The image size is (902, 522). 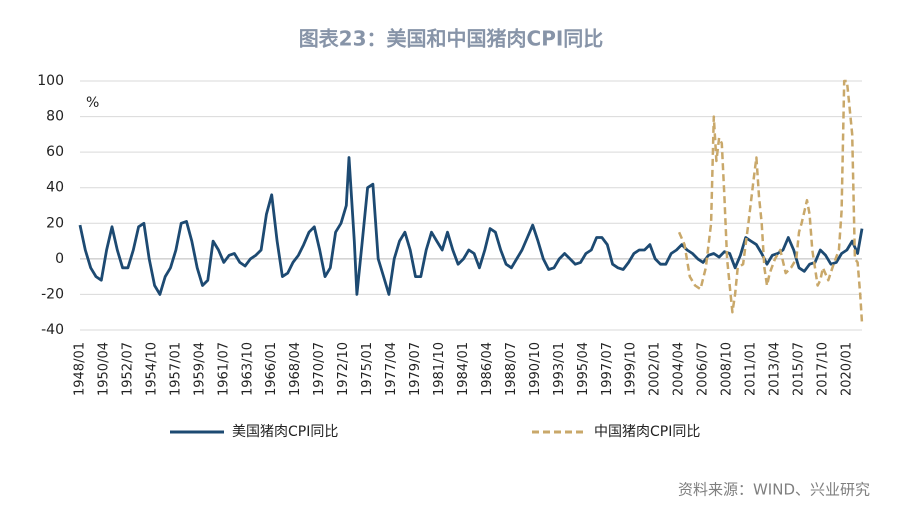 What do you see at coordinates (463, 369) in the screenshot?
I see `x-tick-label: 1984/01` at bounding box center [463, 369].